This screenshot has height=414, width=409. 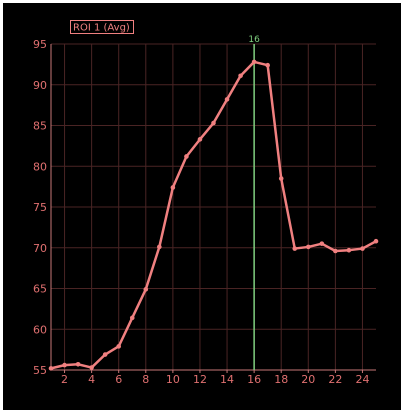 I want to click on legend: ROI 1 (Avg), so click(x=102, y=27).